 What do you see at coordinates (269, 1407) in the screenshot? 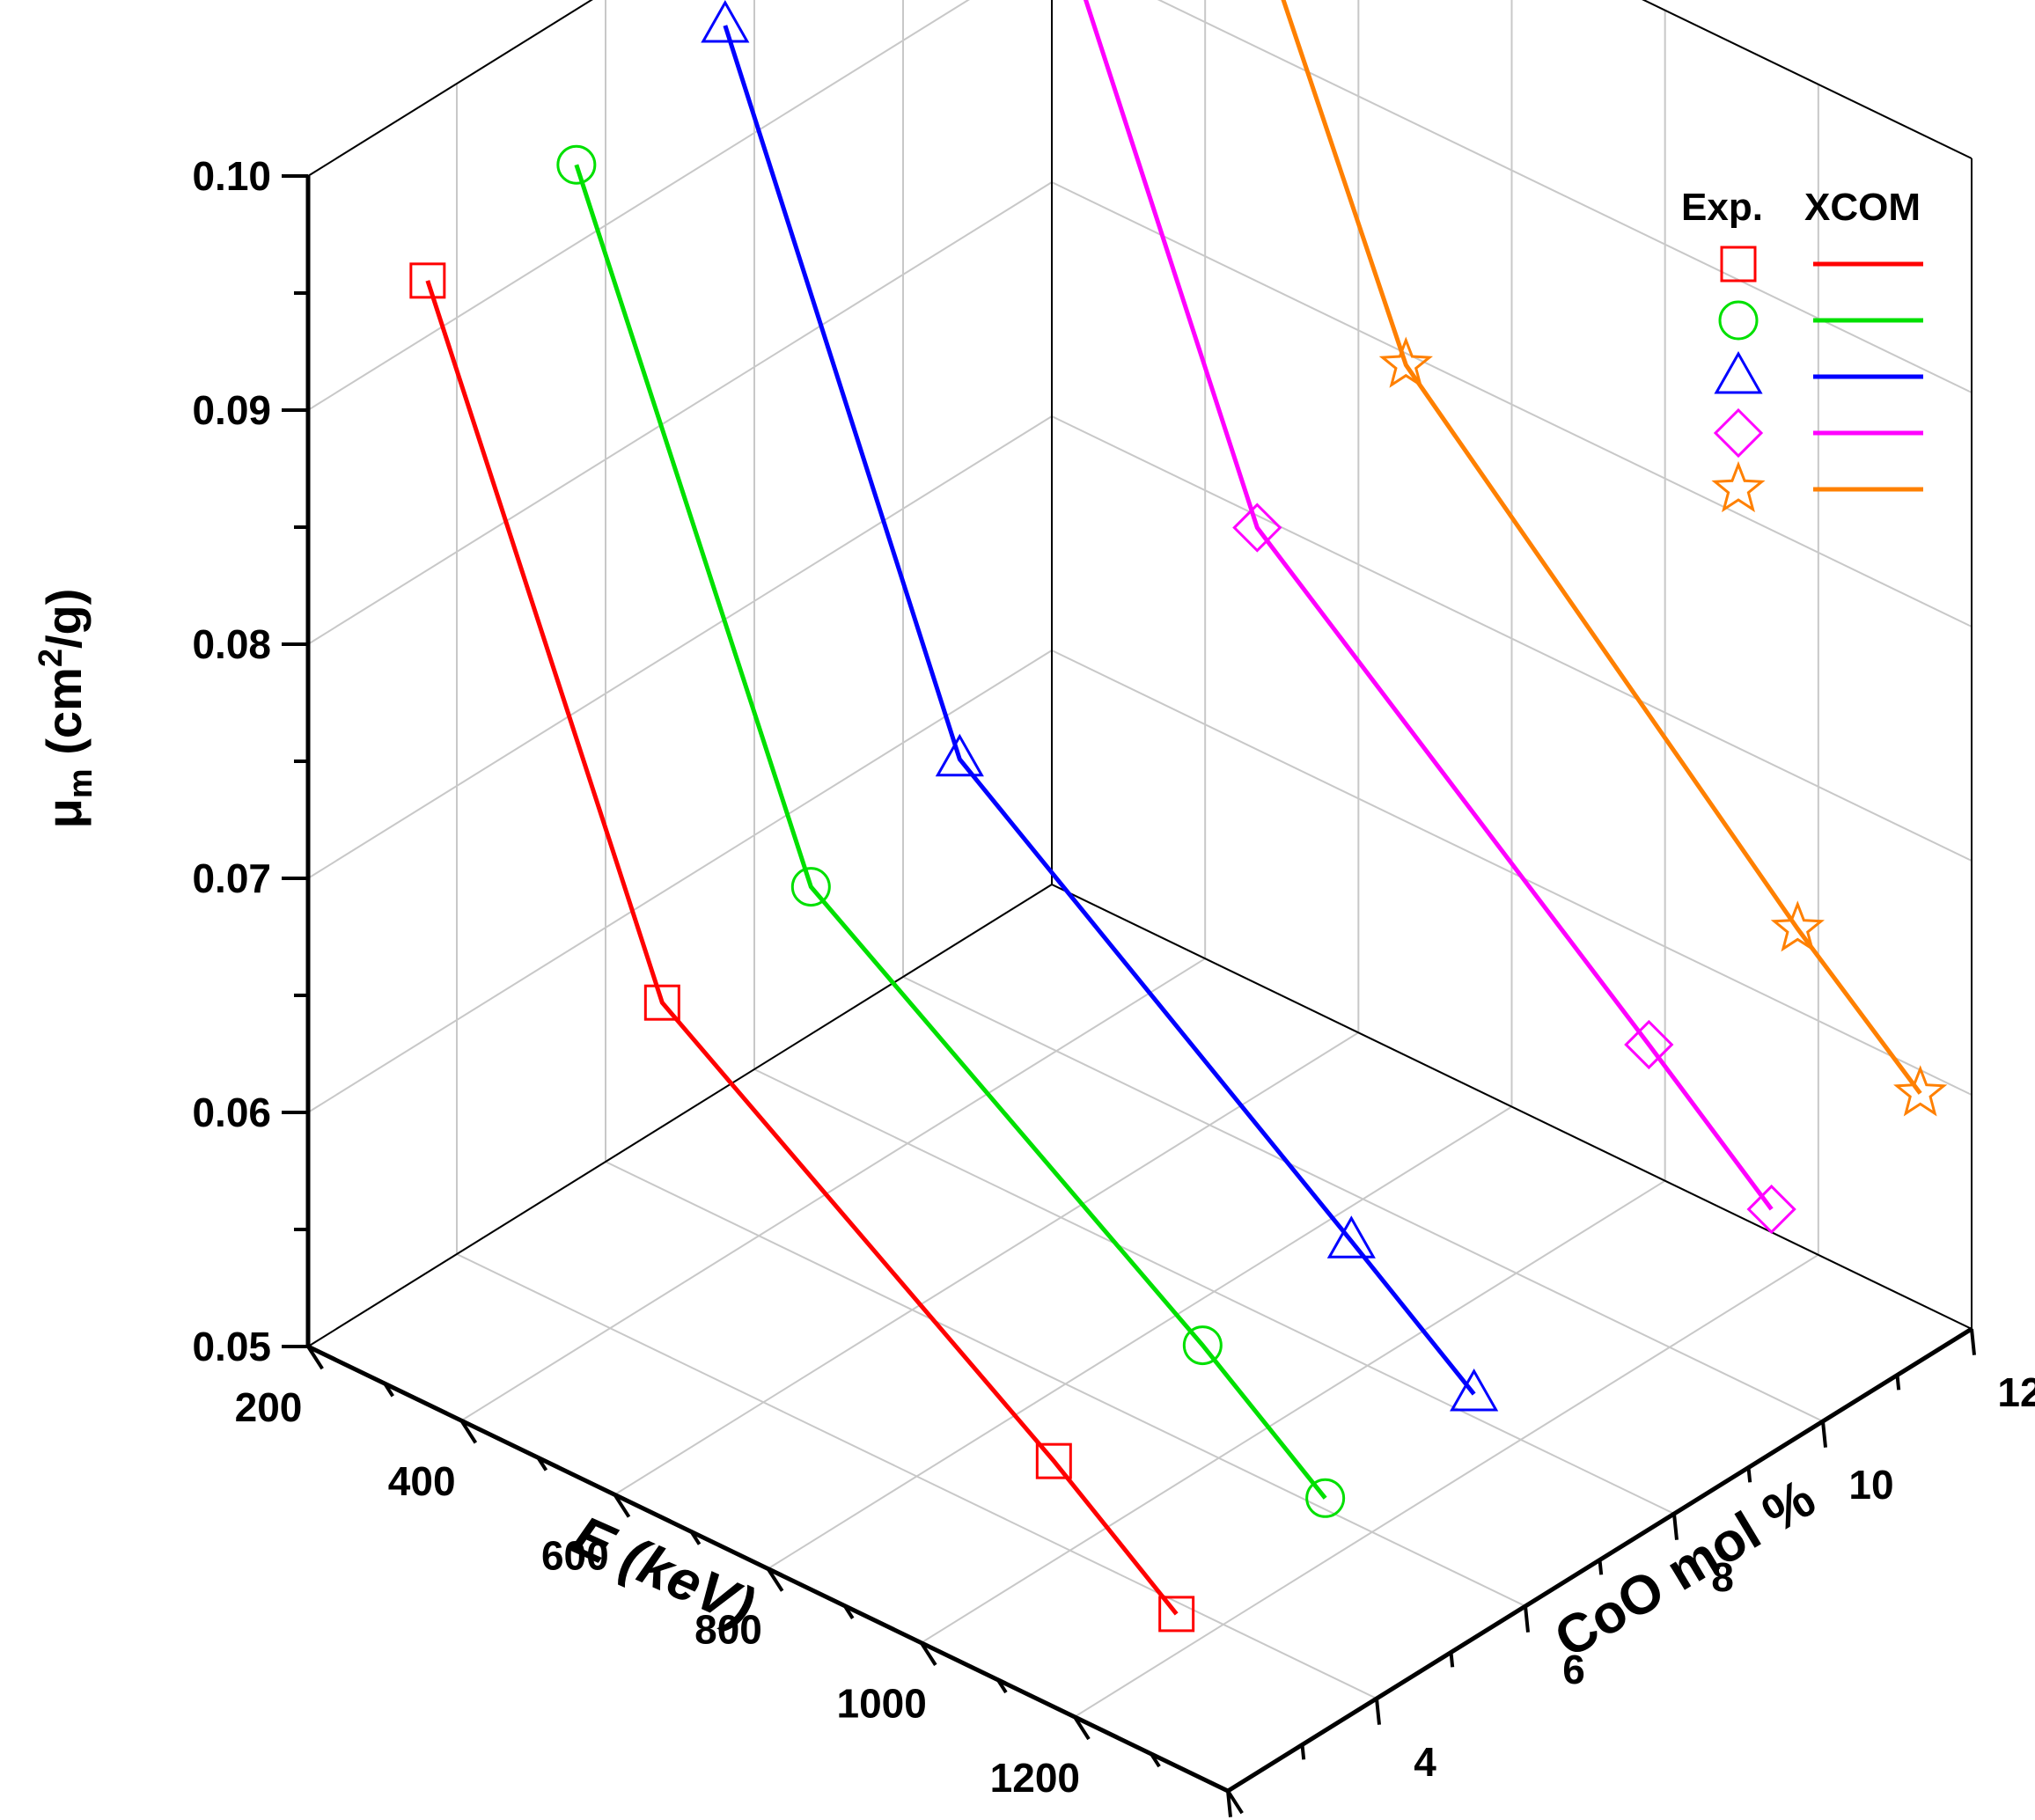
I see `x-axis-tick-label: 200` at bounding box center [269, 1407].